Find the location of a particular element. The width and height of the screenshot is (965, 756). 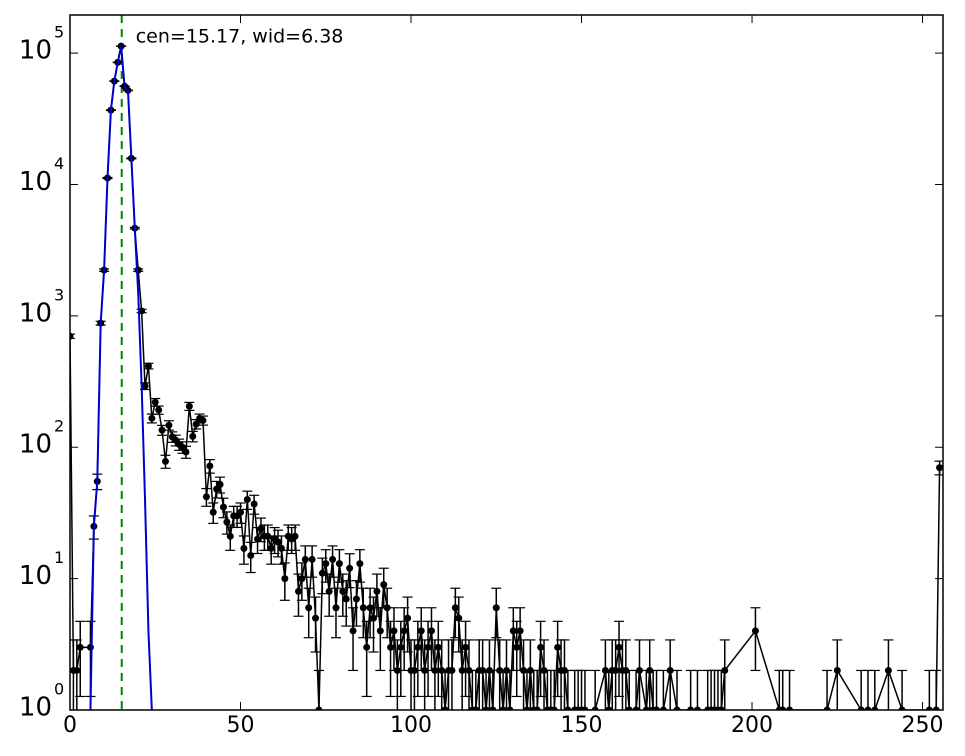

x-tick-label: 100 is located at coordinates (411, 725).